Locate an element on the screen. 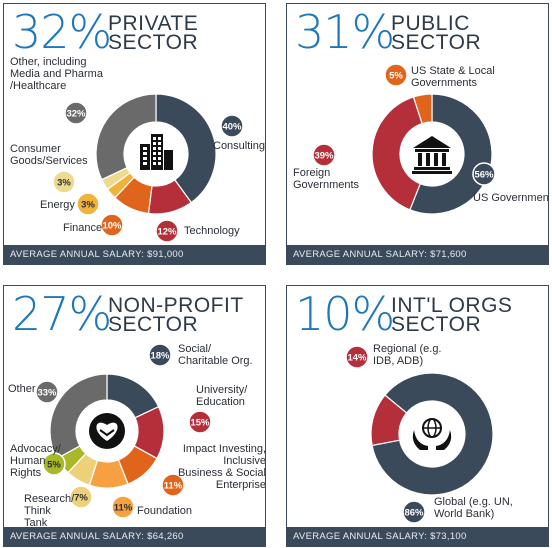 This screenshot has height=548, width=552. data-label-badge: 12% is located at coordinates (167, 231).